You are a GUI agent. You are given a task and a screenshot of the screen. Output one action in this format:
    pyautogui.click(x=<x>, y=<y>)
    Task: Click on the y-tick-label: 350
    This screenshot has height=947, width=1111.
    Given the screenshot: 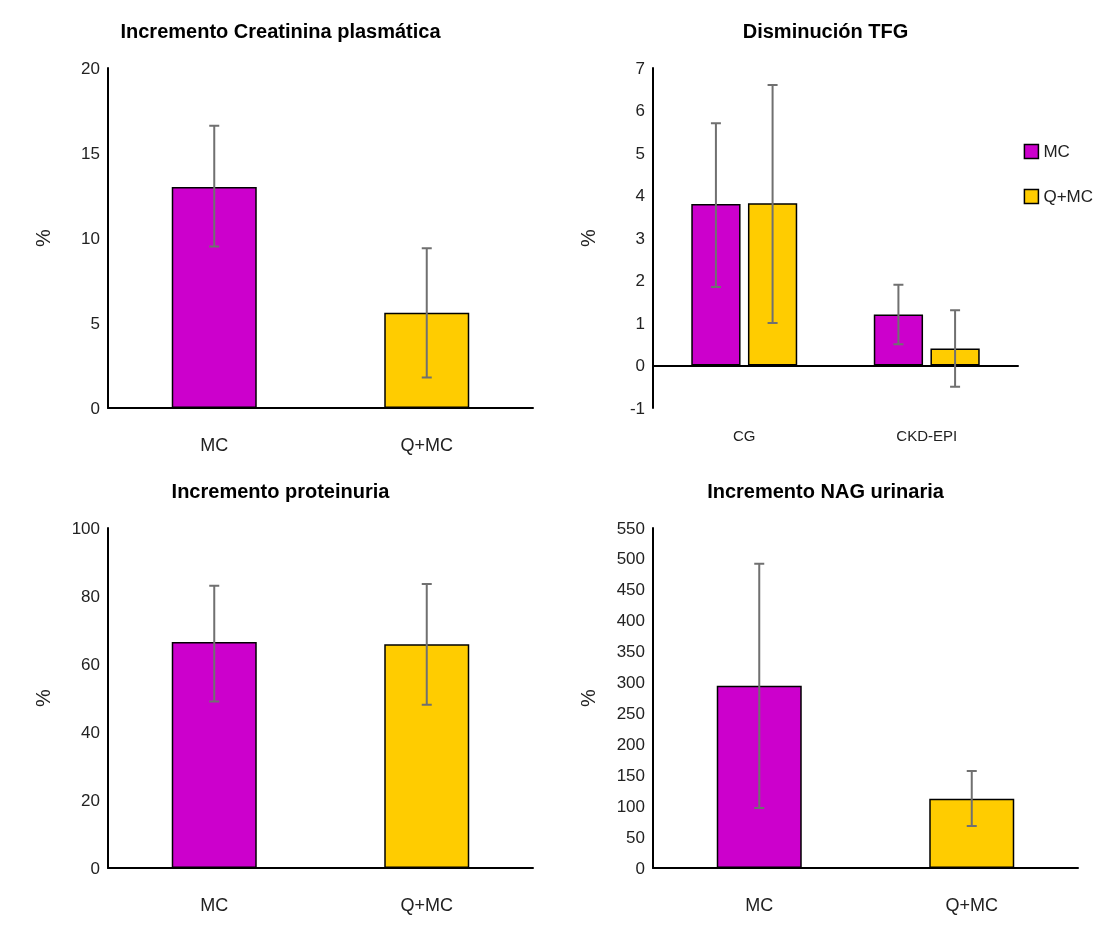 What is the action you would take?
    pyautogui.click(x=630, y=652)
    